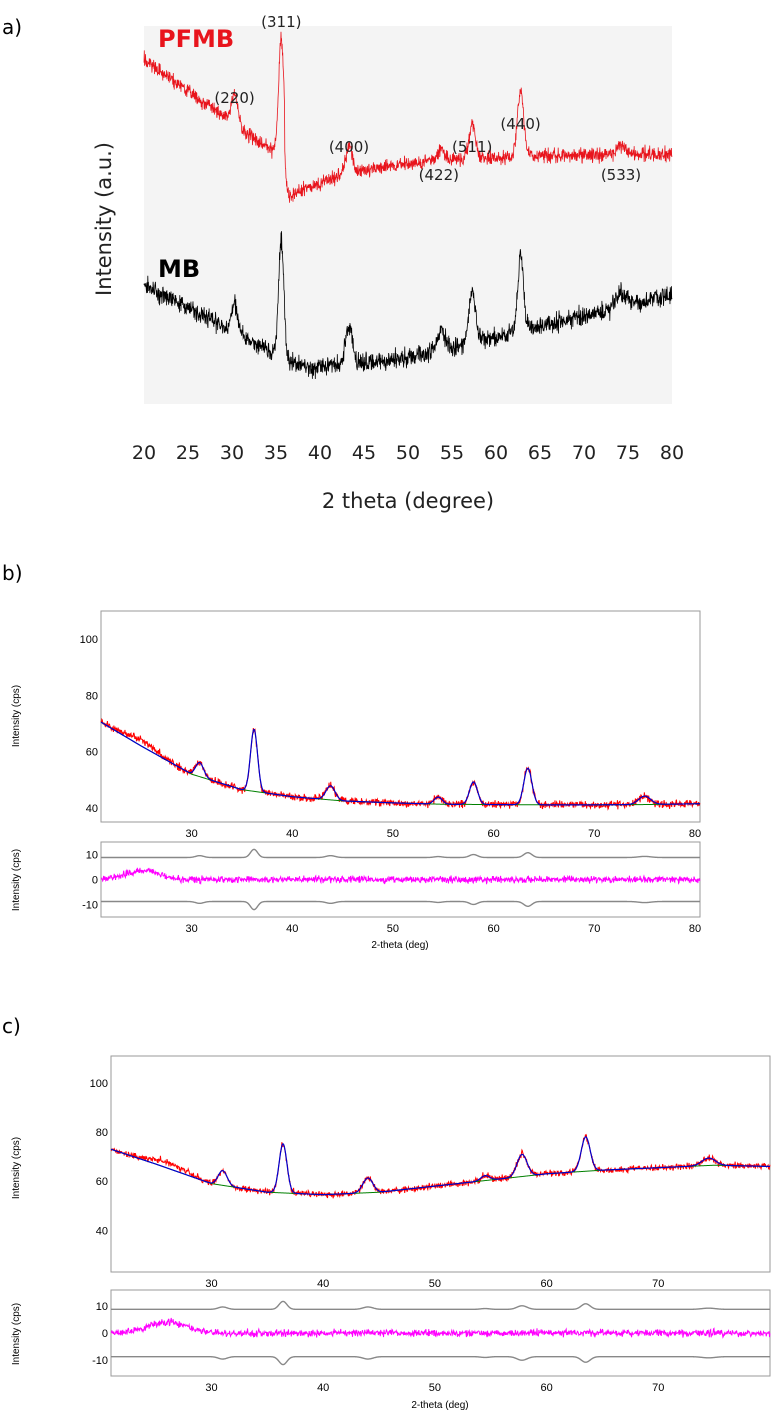 The height and width of the screenshot is (1415, 774). I want to click on panel-c-label: c), so click(11, 1026).